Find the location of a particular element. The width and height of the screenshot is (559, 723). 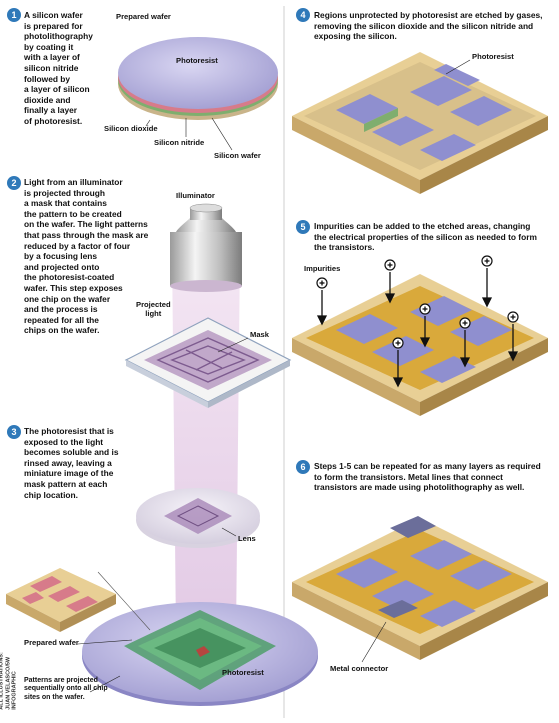

label-photoresist-top: Photoresist is located at coordinates (197, 60).